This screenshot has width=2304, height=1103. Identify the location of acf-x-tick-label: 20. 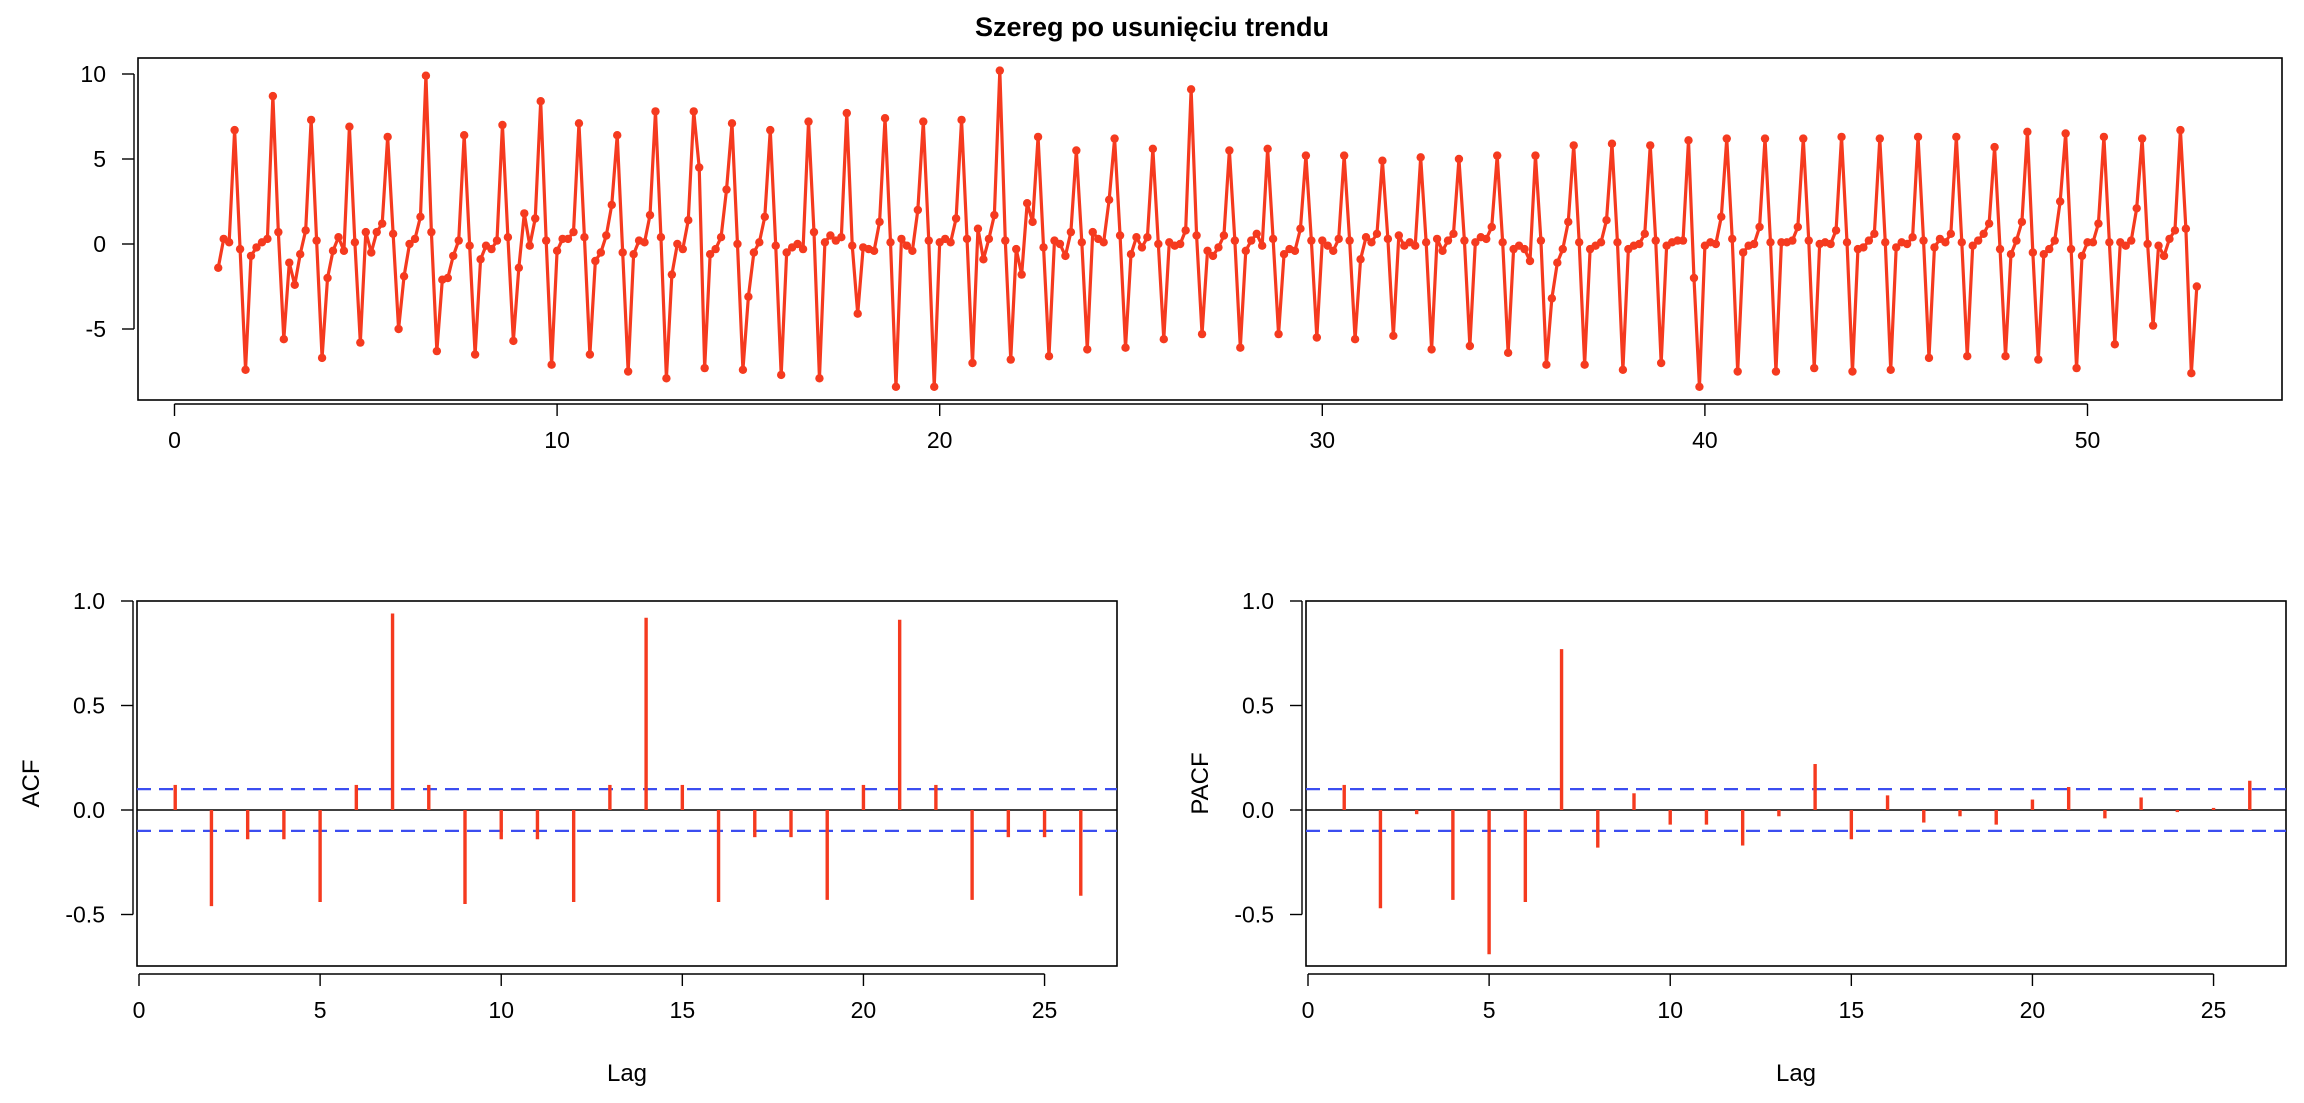
(864, 1010).